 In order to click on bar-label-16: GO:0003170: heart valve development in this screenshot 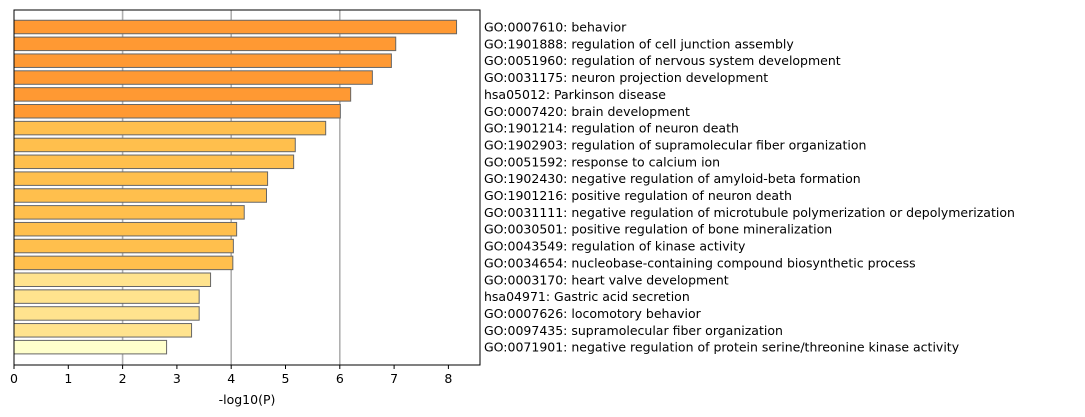, I will do `click(606, 279)`.